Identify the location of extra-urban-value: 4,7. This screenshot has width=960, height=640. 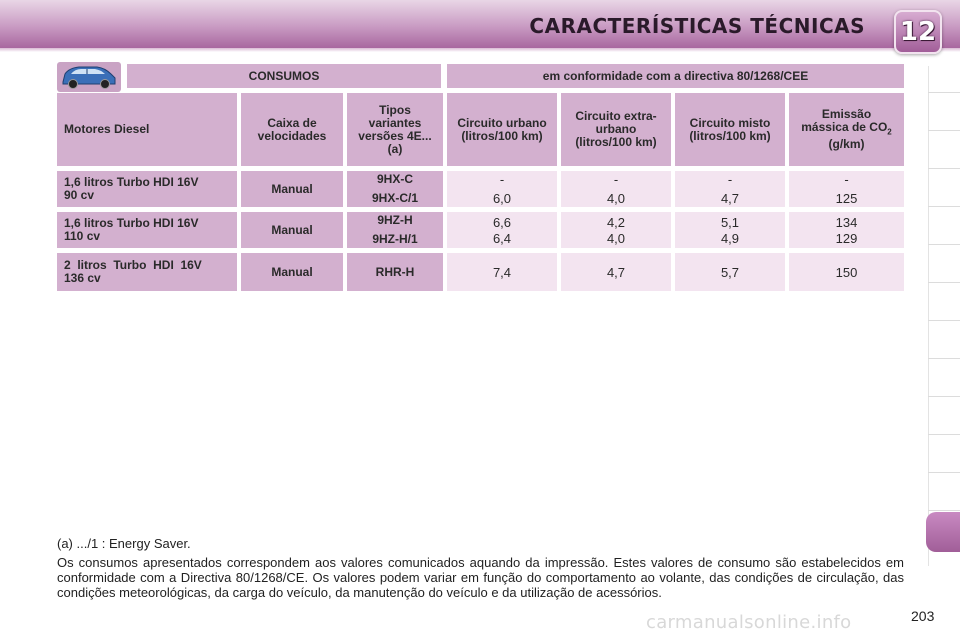
(616, 272).